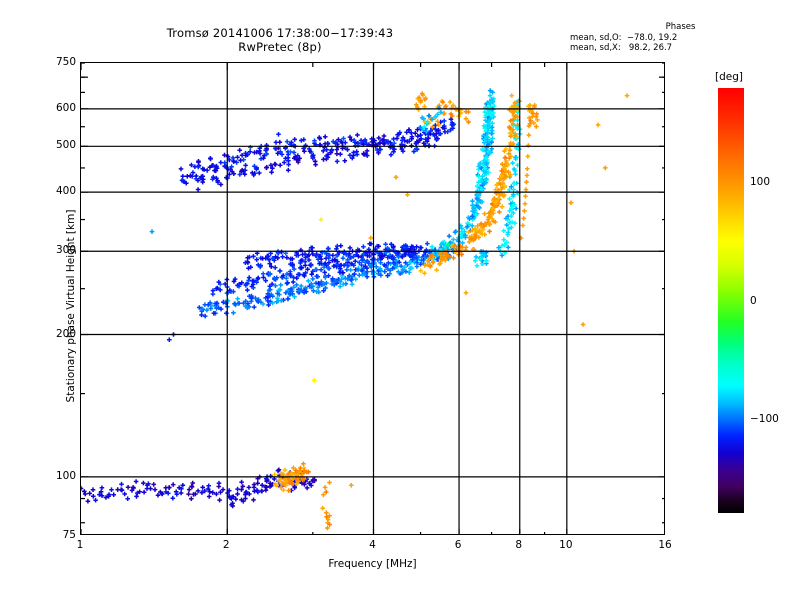 The width and height of the screenshot is (800, 600). Describe the element at coordinates (69, 535) in the screenshot. I see `y-tick-label: 75` at that location.